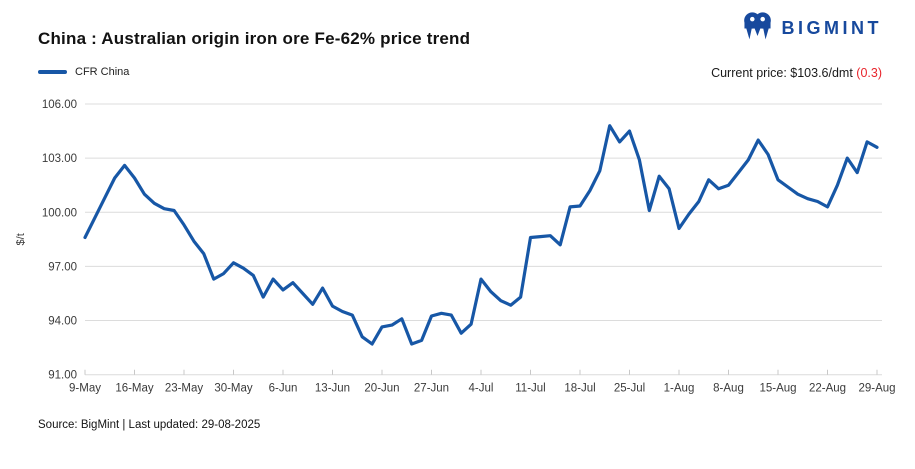 Image resolution: width=915 pixels, height=469 pixels. I want to click on bigmint-logo: BIGMINT, so click(812, 28).